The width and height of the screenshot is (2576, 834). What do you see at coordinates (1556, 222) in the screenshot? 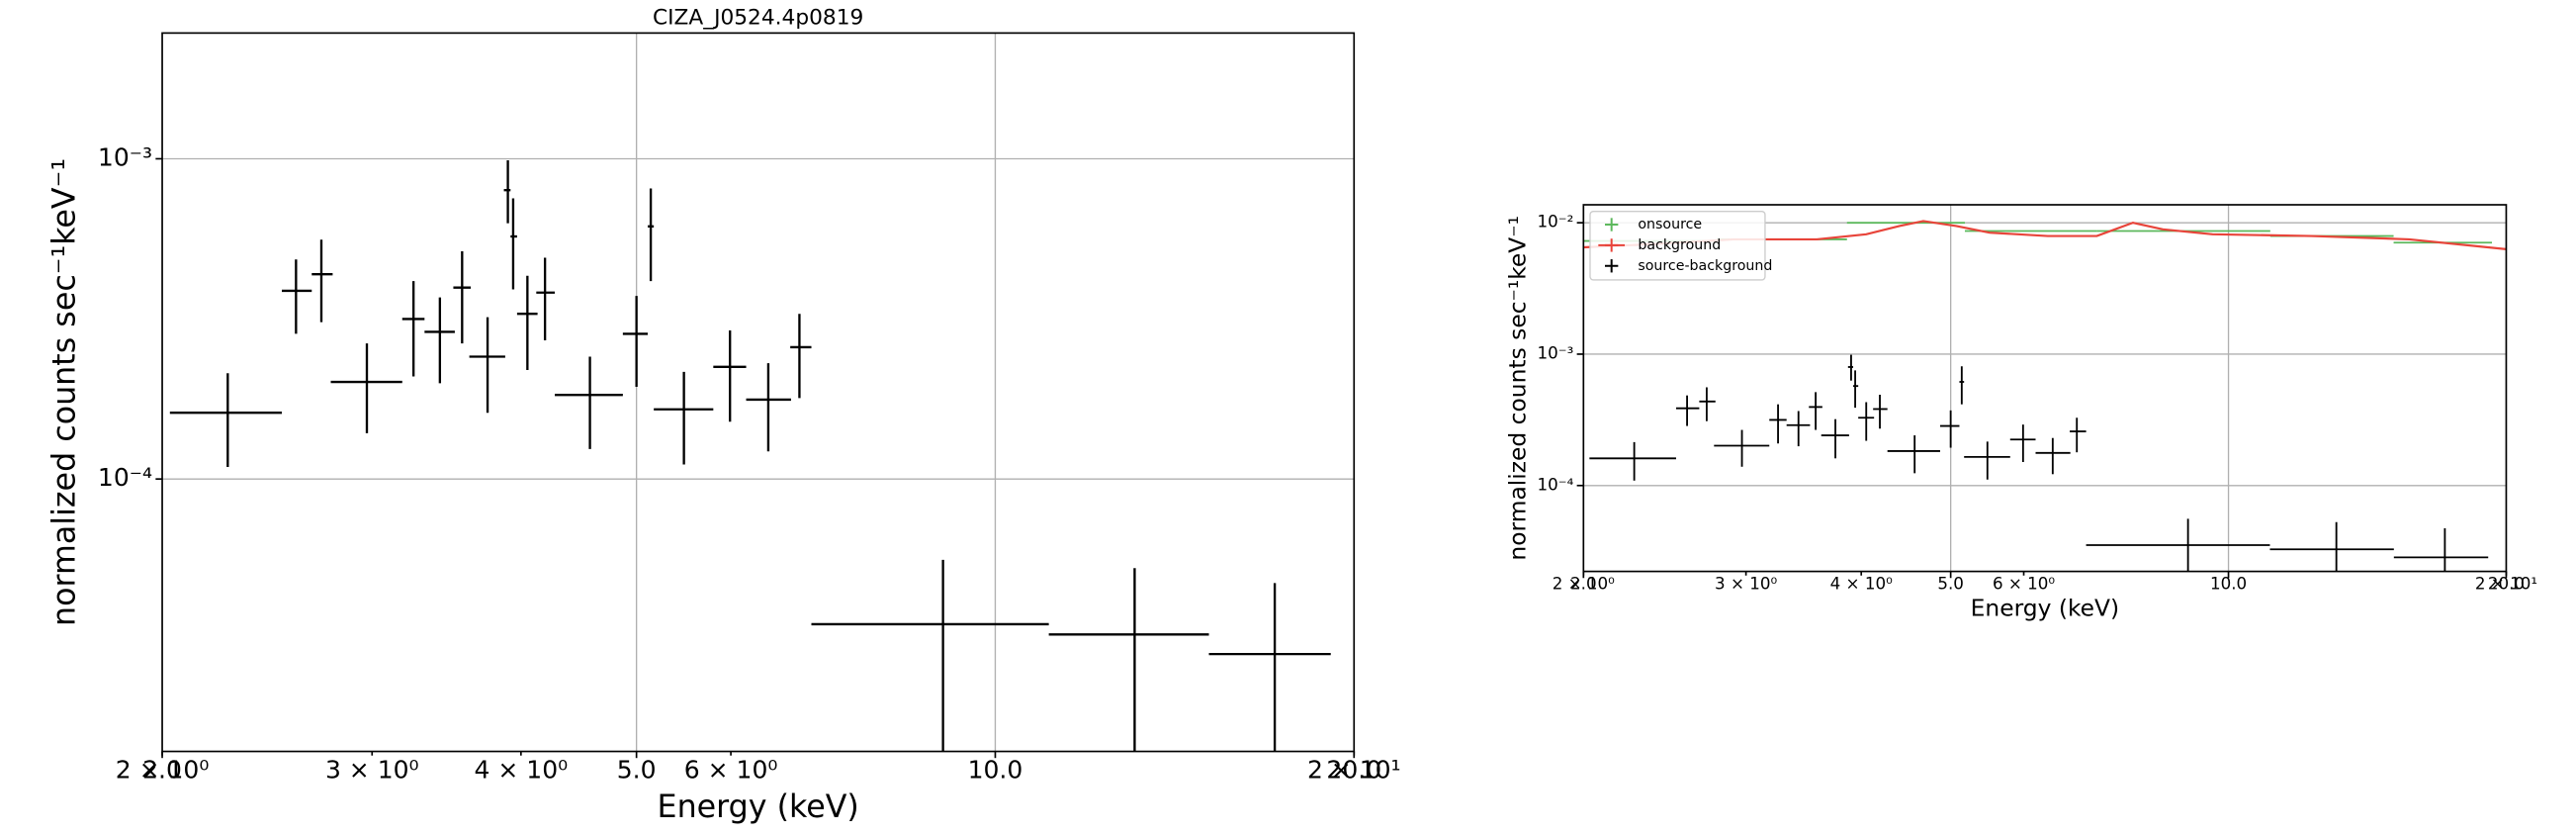
I see `y-tick-label: 10⁻²` at bounding box center [1556, 222].